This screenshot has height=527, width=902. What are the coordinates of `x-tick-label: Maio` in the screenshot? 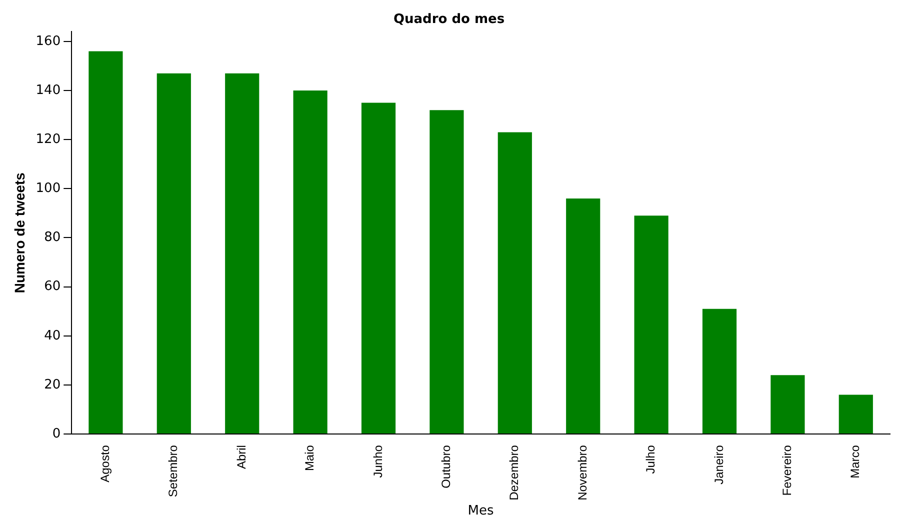 It's located at (309, 458).